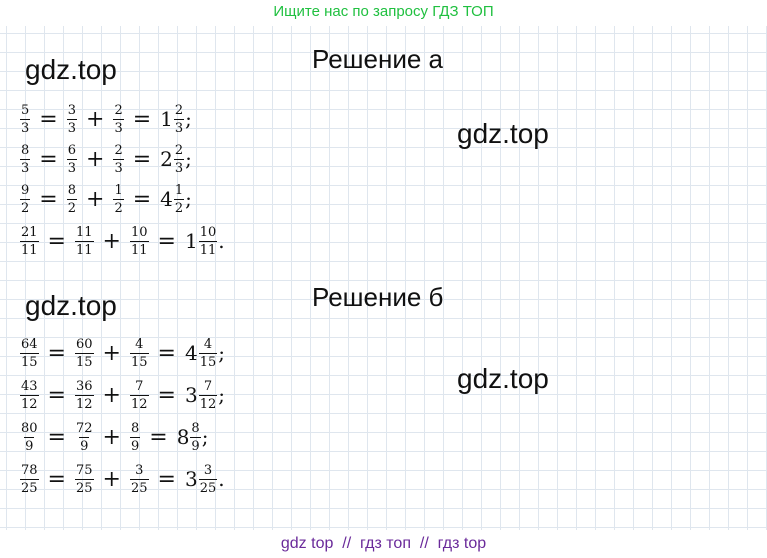 Image resolution: width=767 pixels, height=558 pixels. Describe the element at coordinates (122, 353) in the screenshot. I see `equation-row: 64 15 = 60 15 +4 15 = 4 4 15;` at that location.